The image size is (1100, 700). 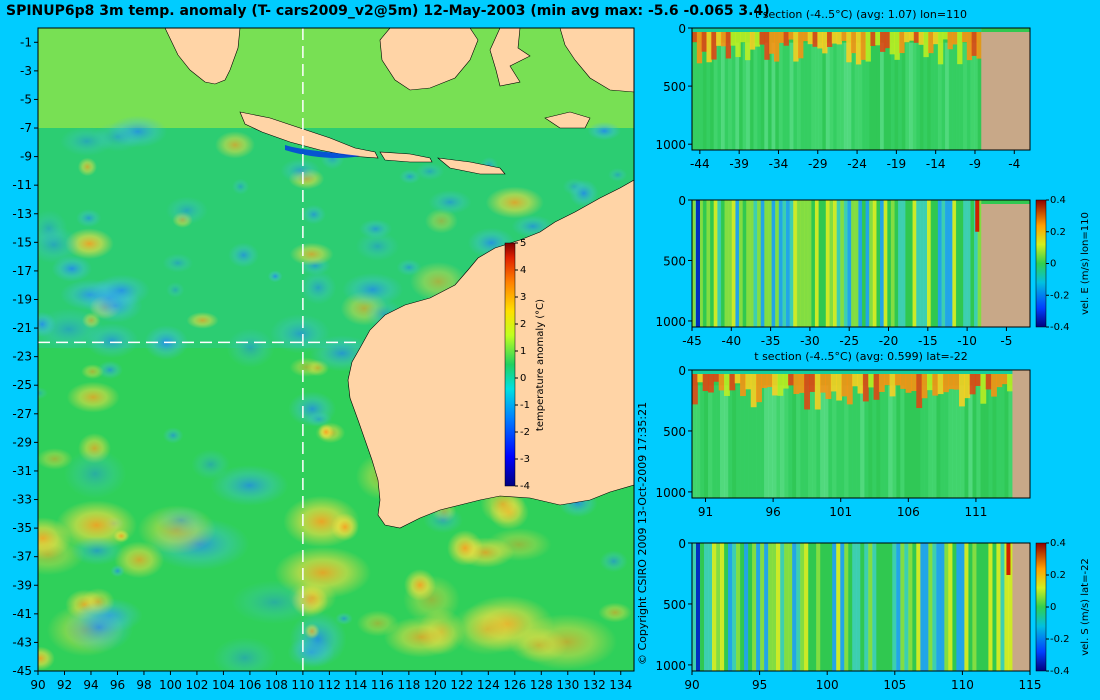 I want to click on map-x-tick-label: 112, so click(x=329, y=685).